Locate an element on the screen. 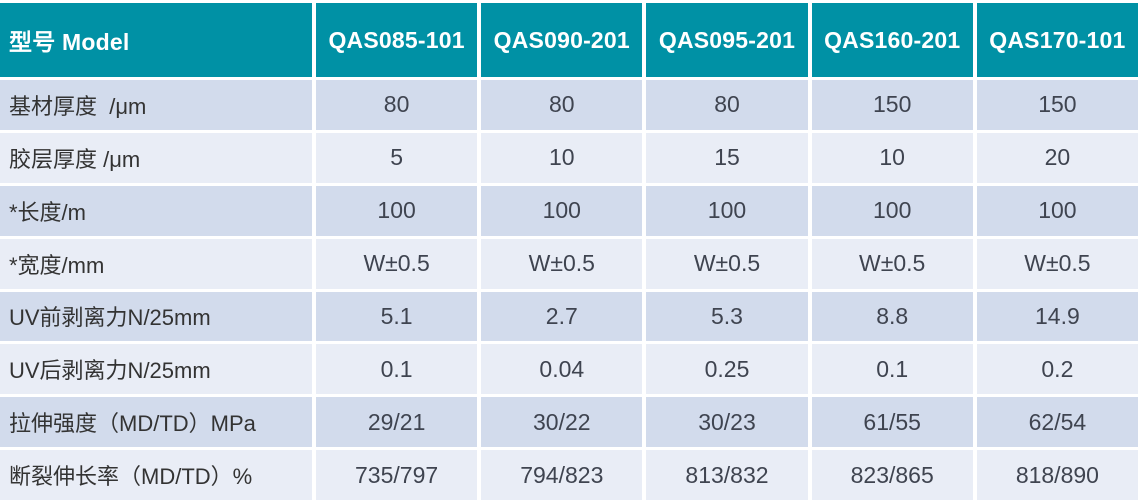 Image resolution: width=1138 pixels, height=500 pixels. data-cell: 29/21 is located at coordinates (397, 422).